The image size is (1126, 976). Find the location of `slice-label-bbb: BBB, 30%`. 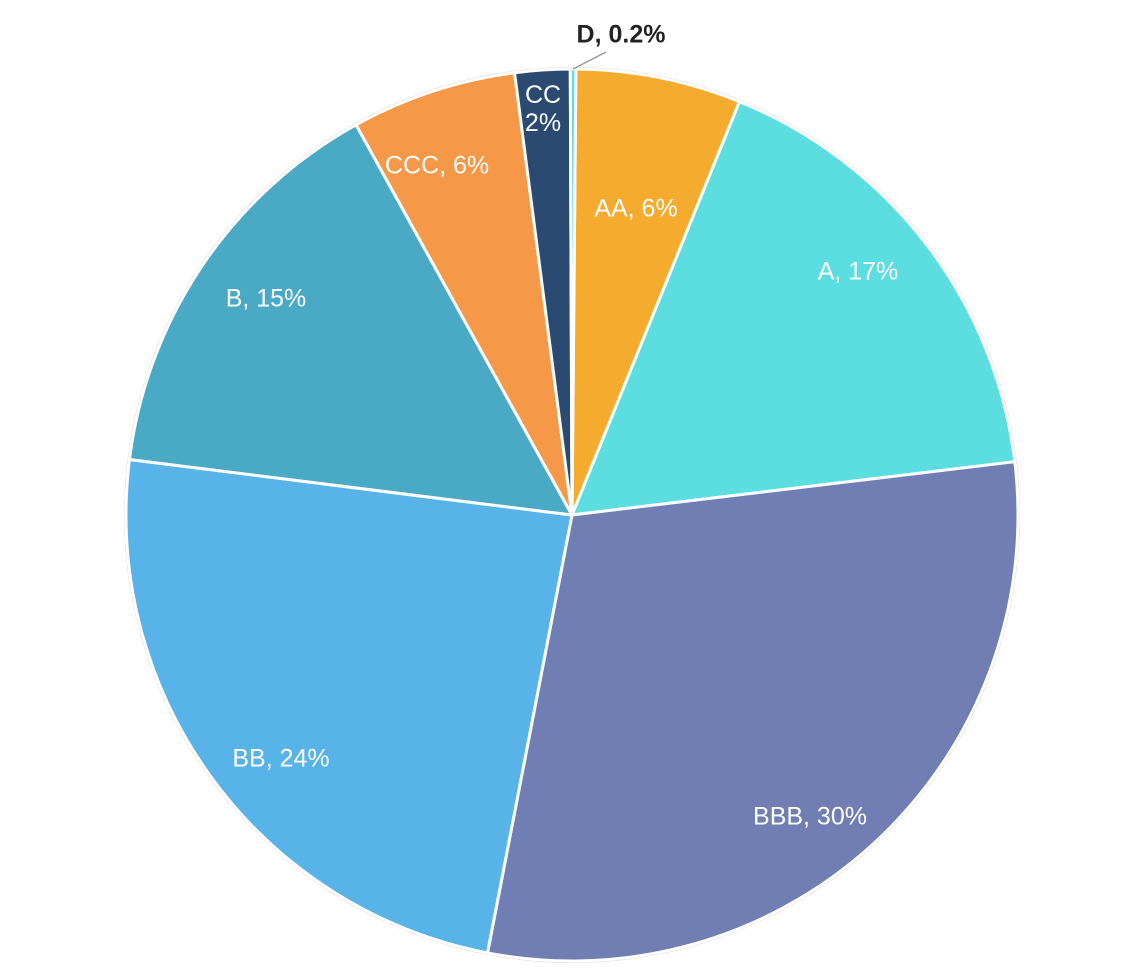

slice-label-bbb: BBB, 30% is located at coordinates (810, 817).